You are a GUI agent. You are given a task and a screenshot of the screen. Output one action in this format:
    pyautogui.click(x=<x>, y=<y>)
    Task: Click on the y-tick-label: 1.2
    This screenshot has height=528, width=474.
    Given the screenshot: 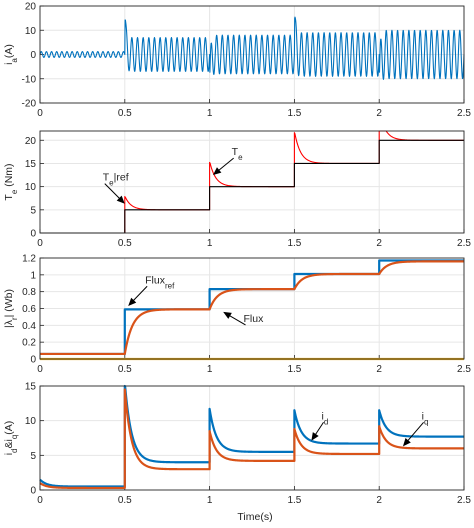 What is the action you would take?
    pyautogui.click(x=29, y=259)
    